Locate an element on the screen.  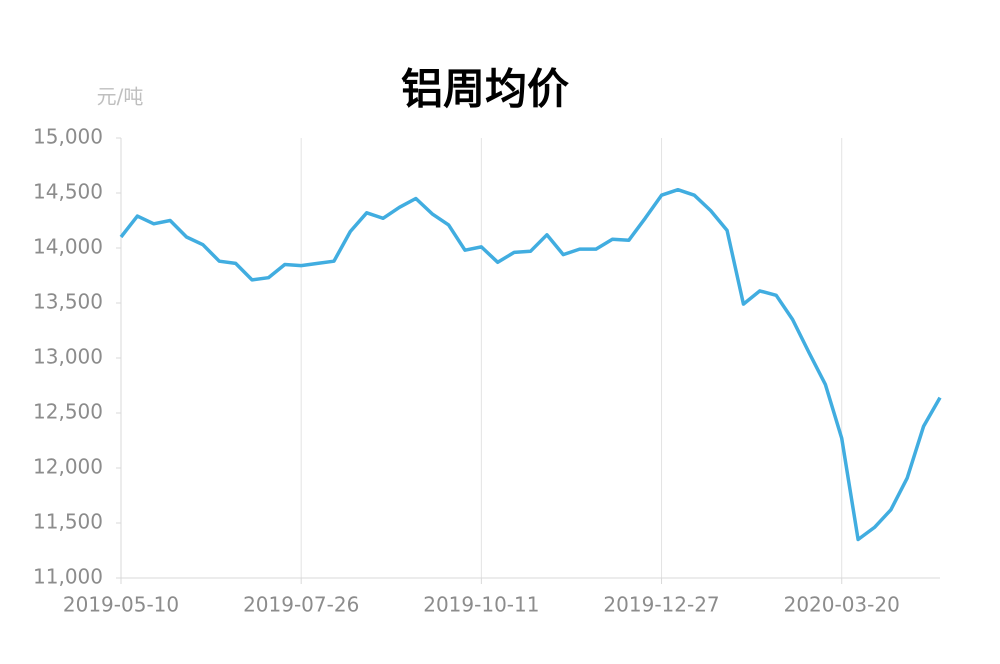
x-tick-label: 2019-05-10 is located at coordinates (121, 605).